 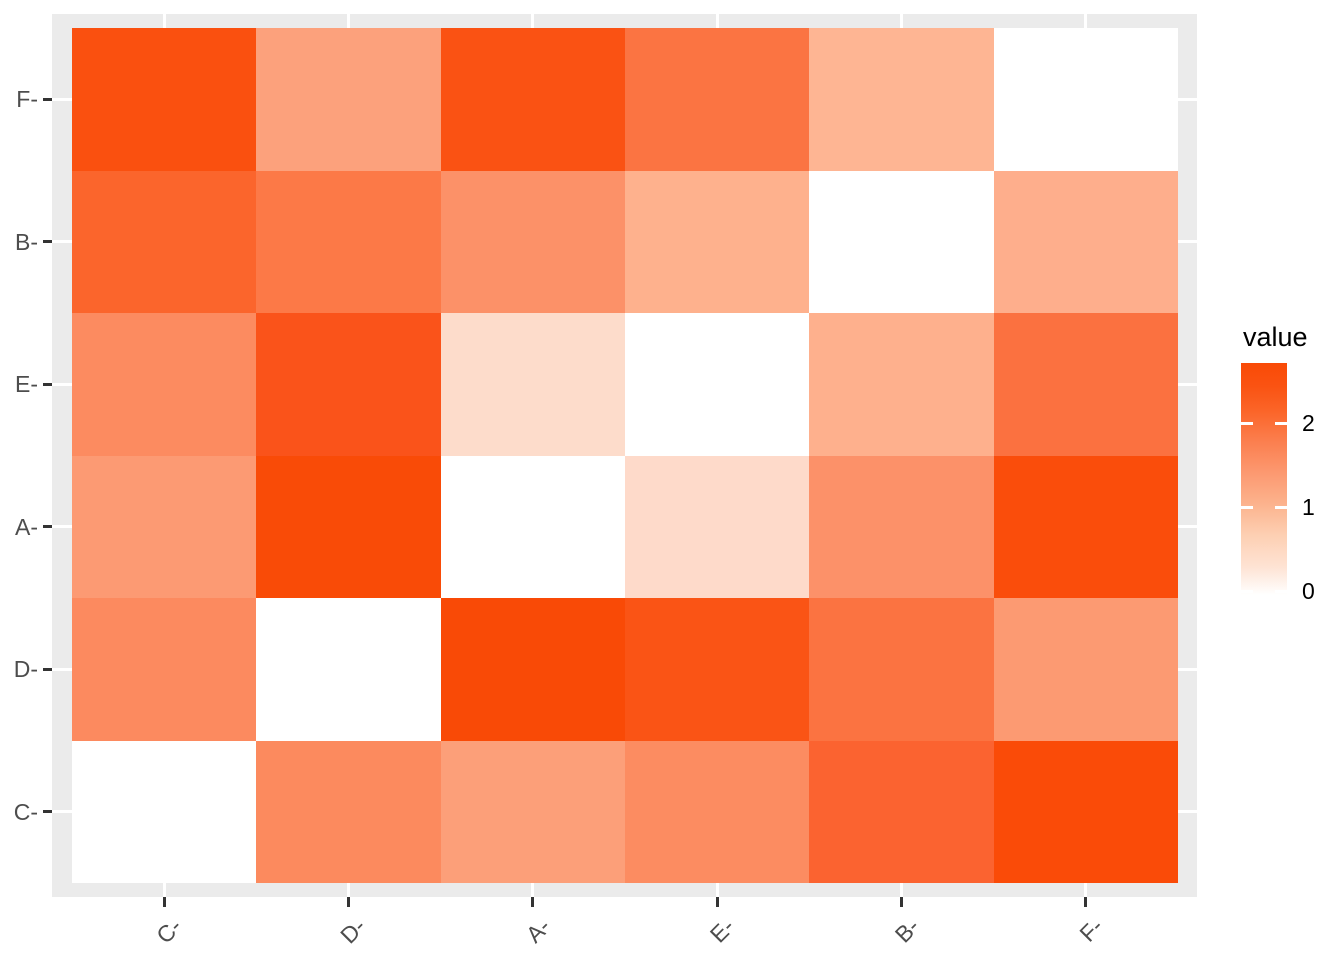 I want to click on y-axis-label: F-, so click(x=27, y=99).